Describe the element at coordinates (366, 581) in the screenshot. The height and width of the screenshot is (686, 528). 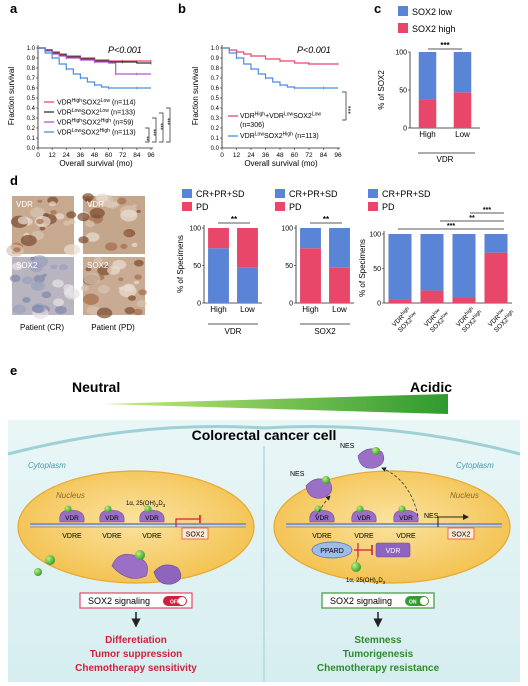
I see `ligand-right: 1α, 25(OH)2D3` at that location.